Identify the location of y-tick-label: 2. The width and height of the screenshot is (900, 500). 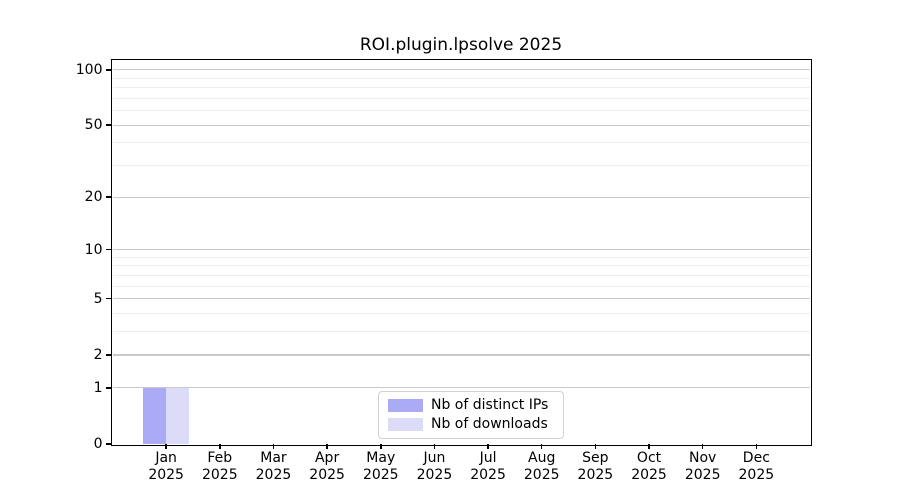
(98, 354).